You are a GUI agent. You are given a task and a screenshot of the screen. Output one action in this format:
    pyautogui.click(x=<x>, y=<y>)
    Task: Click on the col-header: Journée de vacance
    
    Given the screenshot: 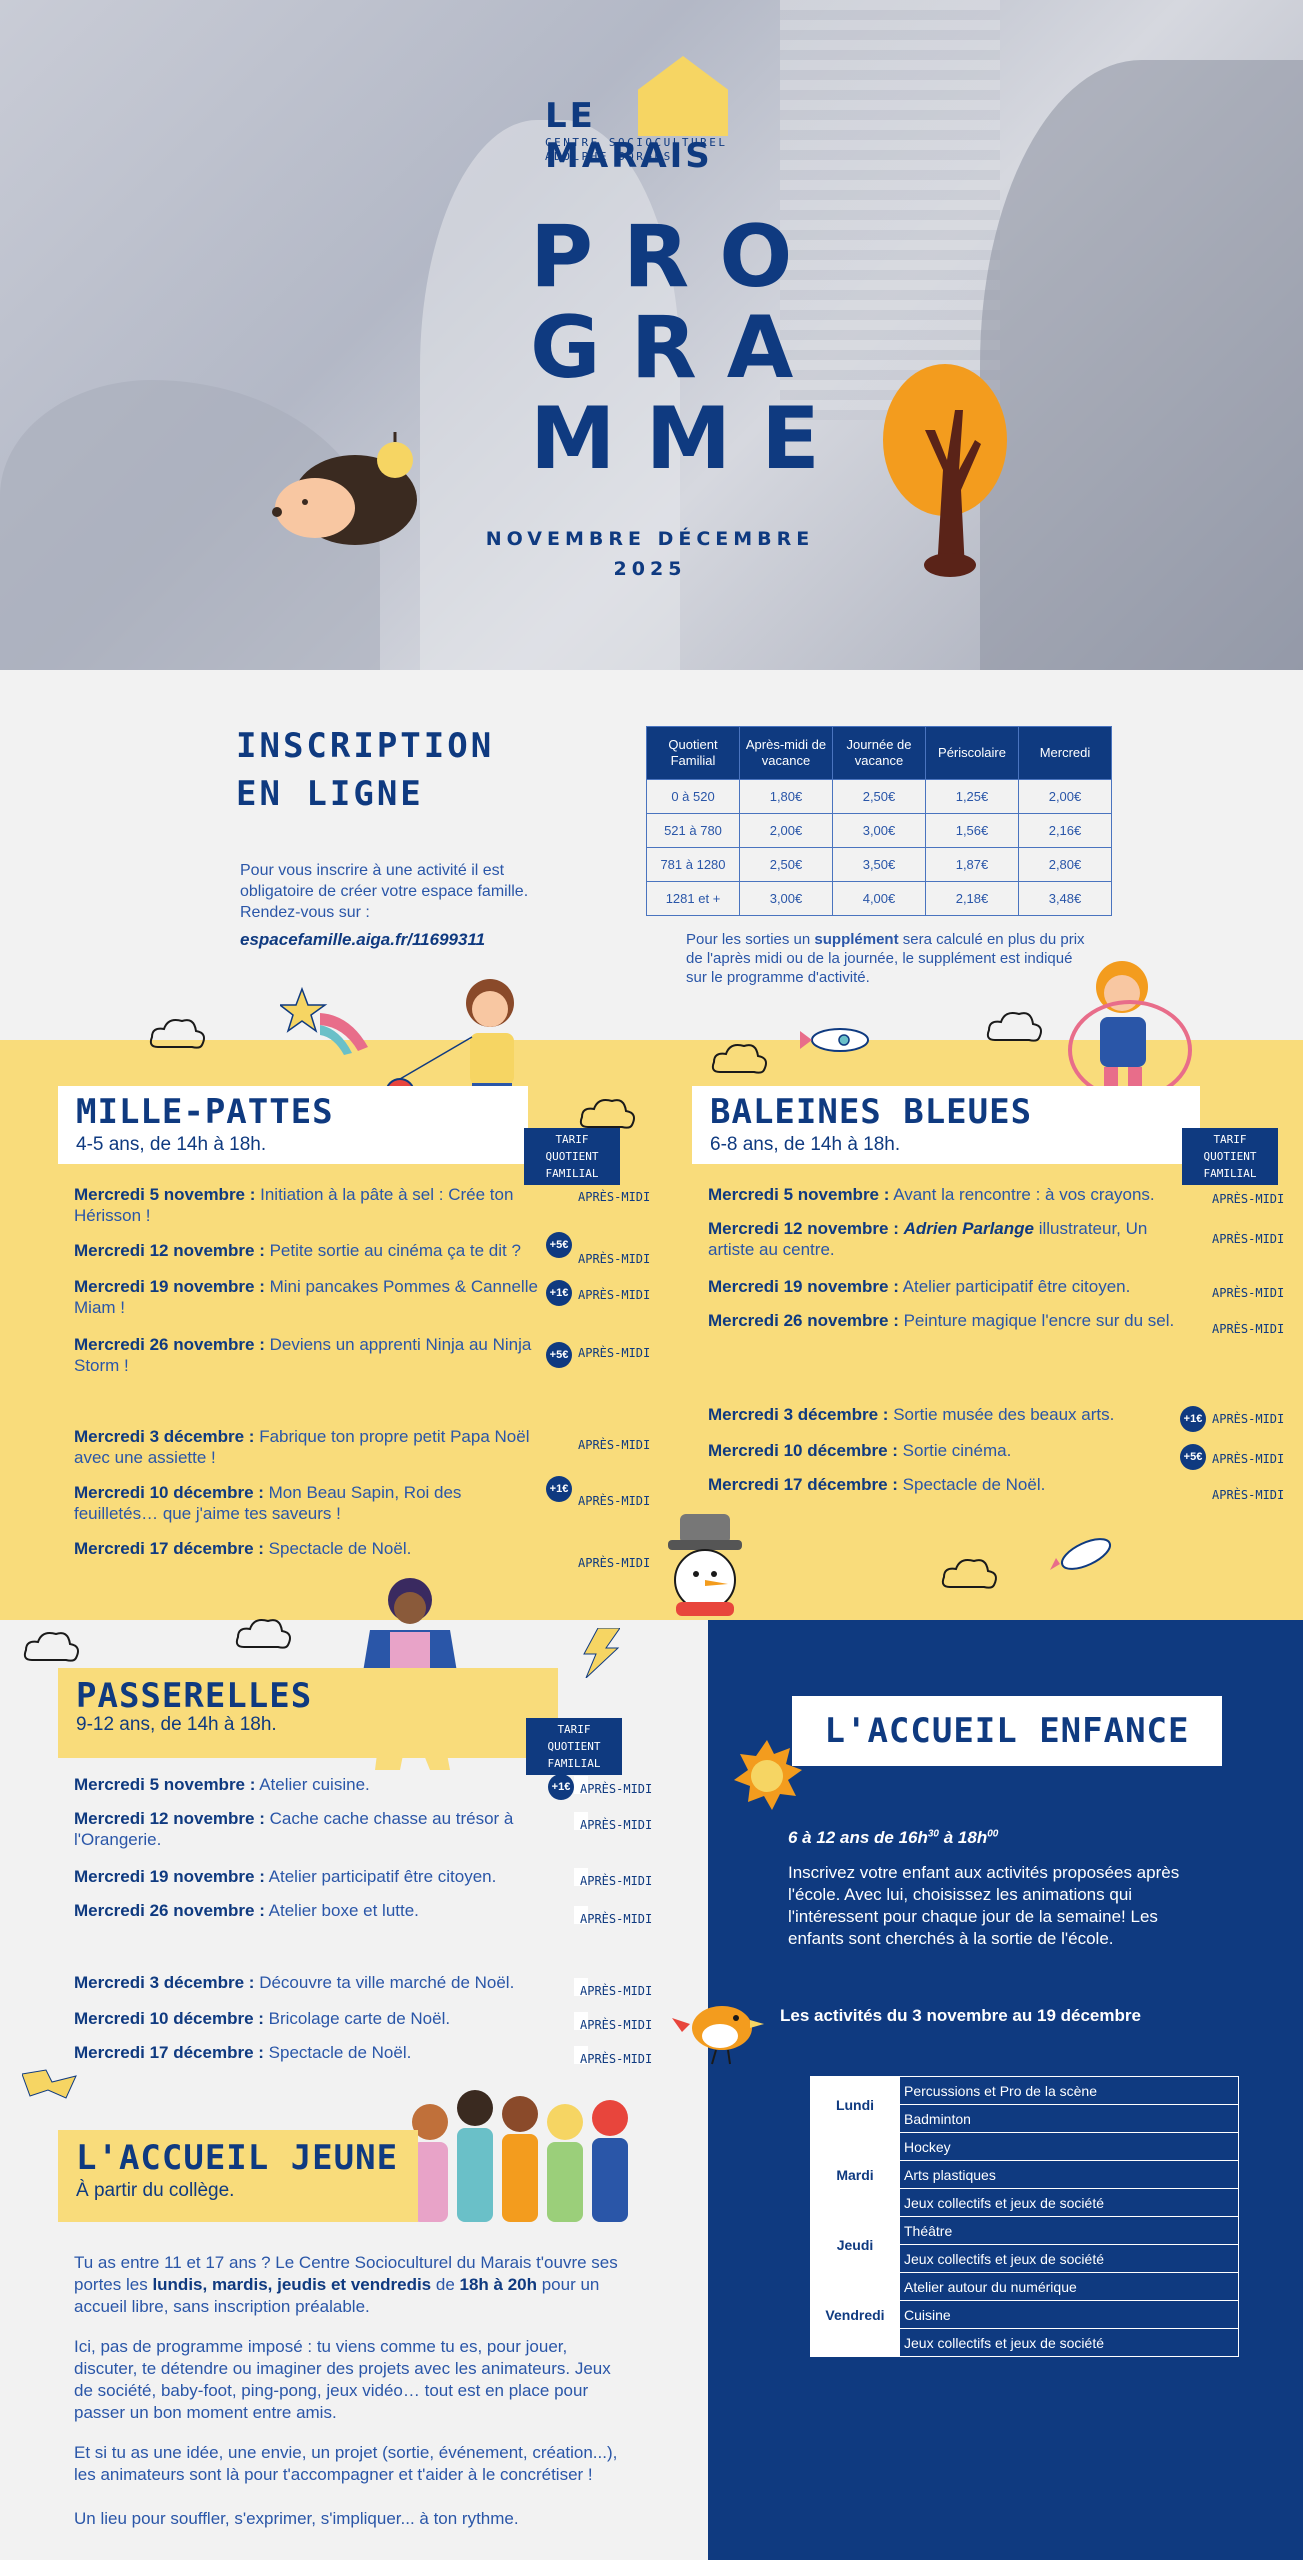 What is the action you would take?
    pyautogui.click(x=879, y=753)
    